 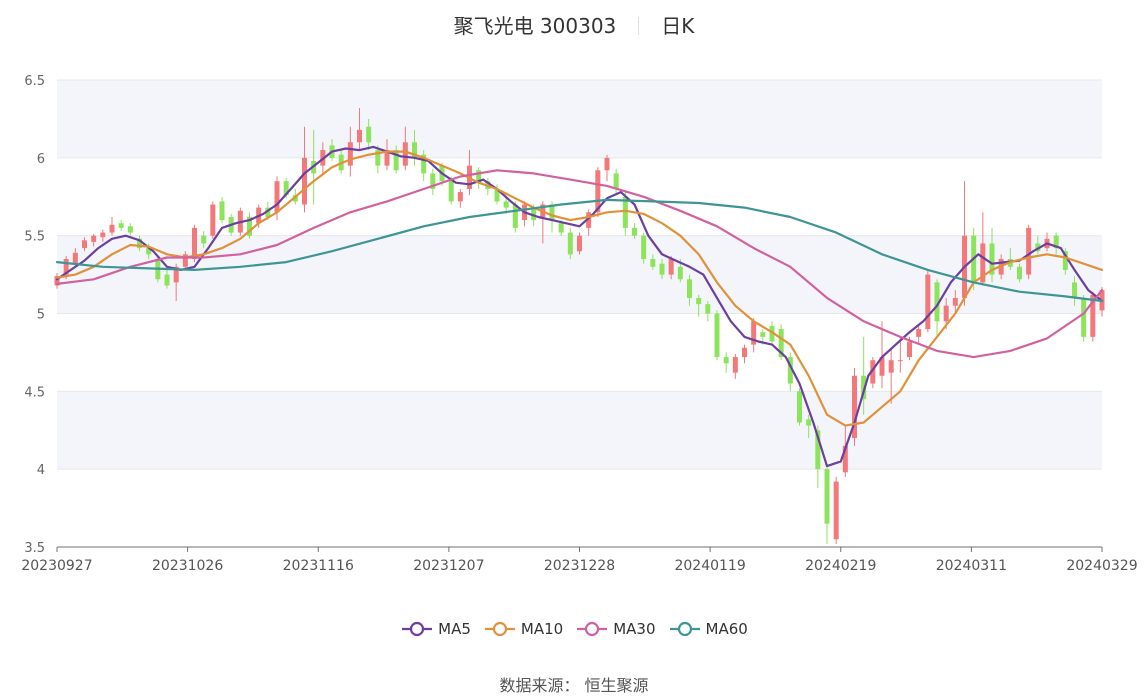 What do you see at coordinates (678, 26) in the screenshot?
I see `period-label: 日K` at bounding box center [678, 26].